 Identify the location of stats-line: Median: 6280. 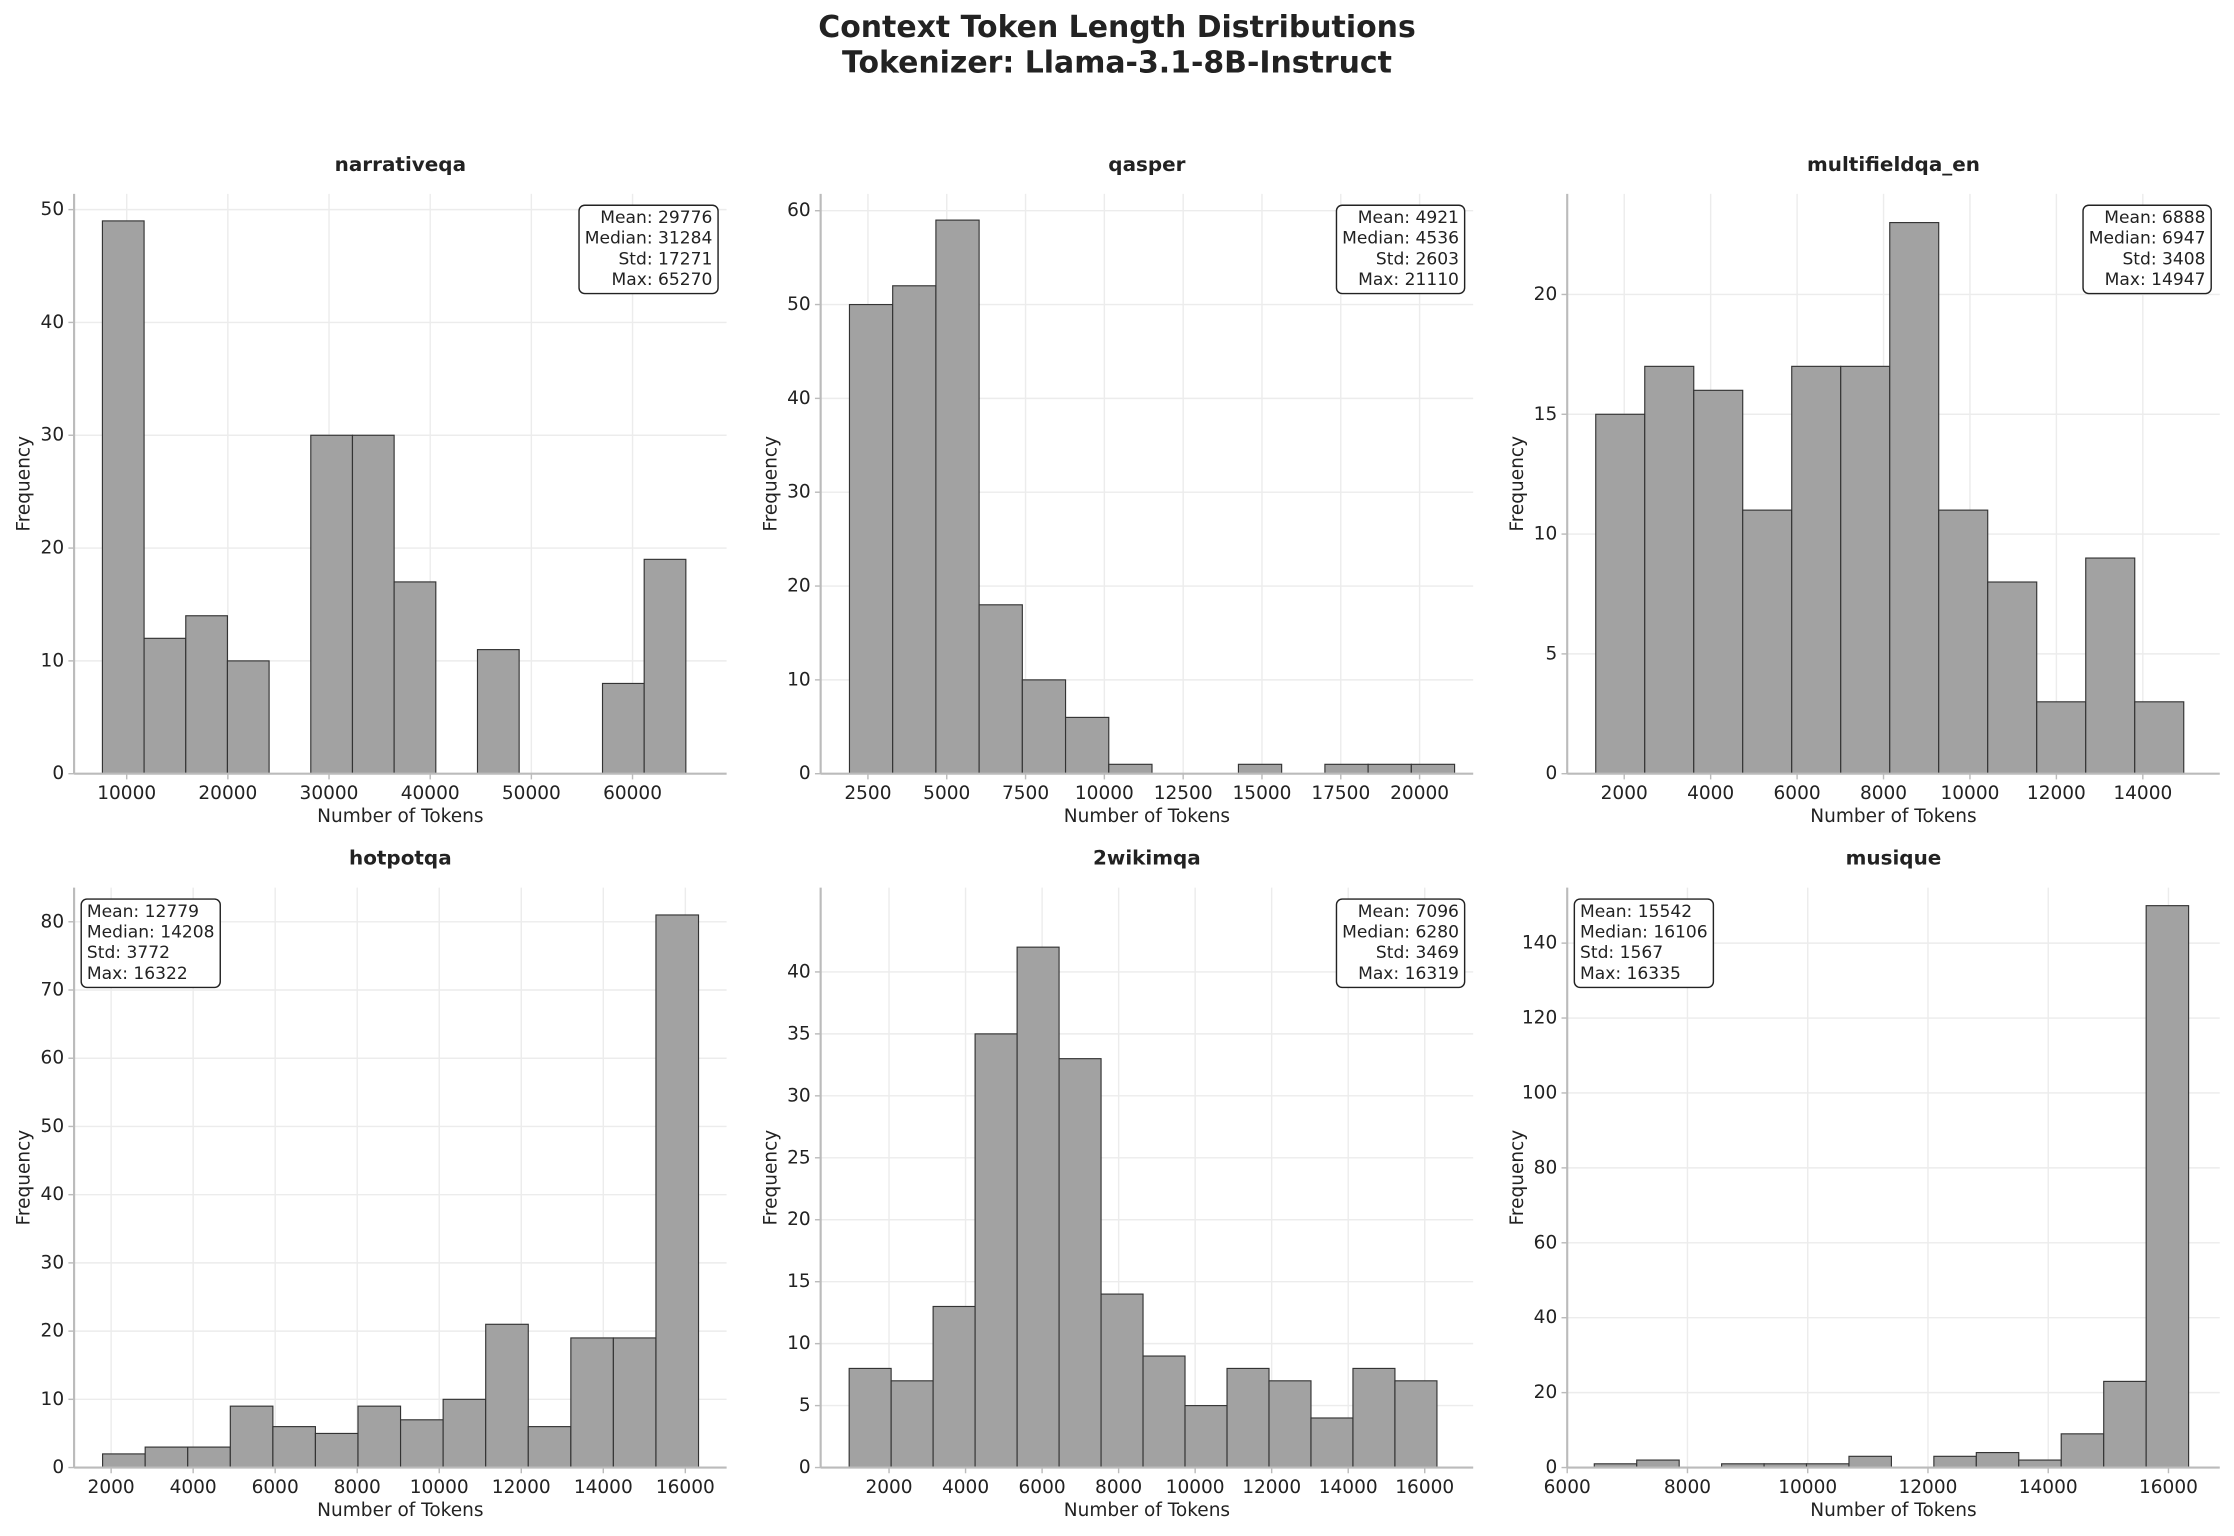
(1400, 933).